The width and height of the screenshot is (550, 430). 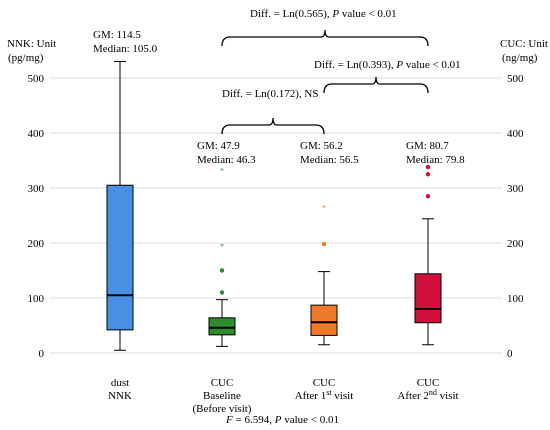 I want to click on left-axis-ticks: 0 100 200 300 400 500, so click(x=36, y=216).